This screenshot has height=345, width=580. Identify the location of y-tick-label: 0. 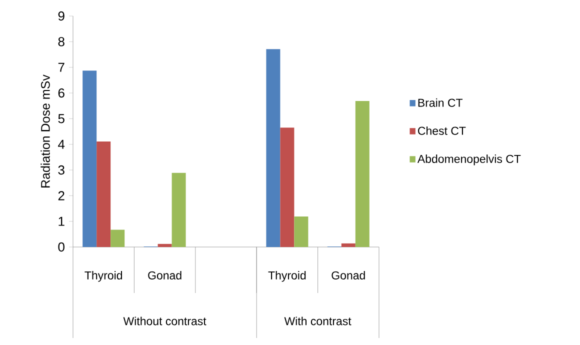
(61, 247).